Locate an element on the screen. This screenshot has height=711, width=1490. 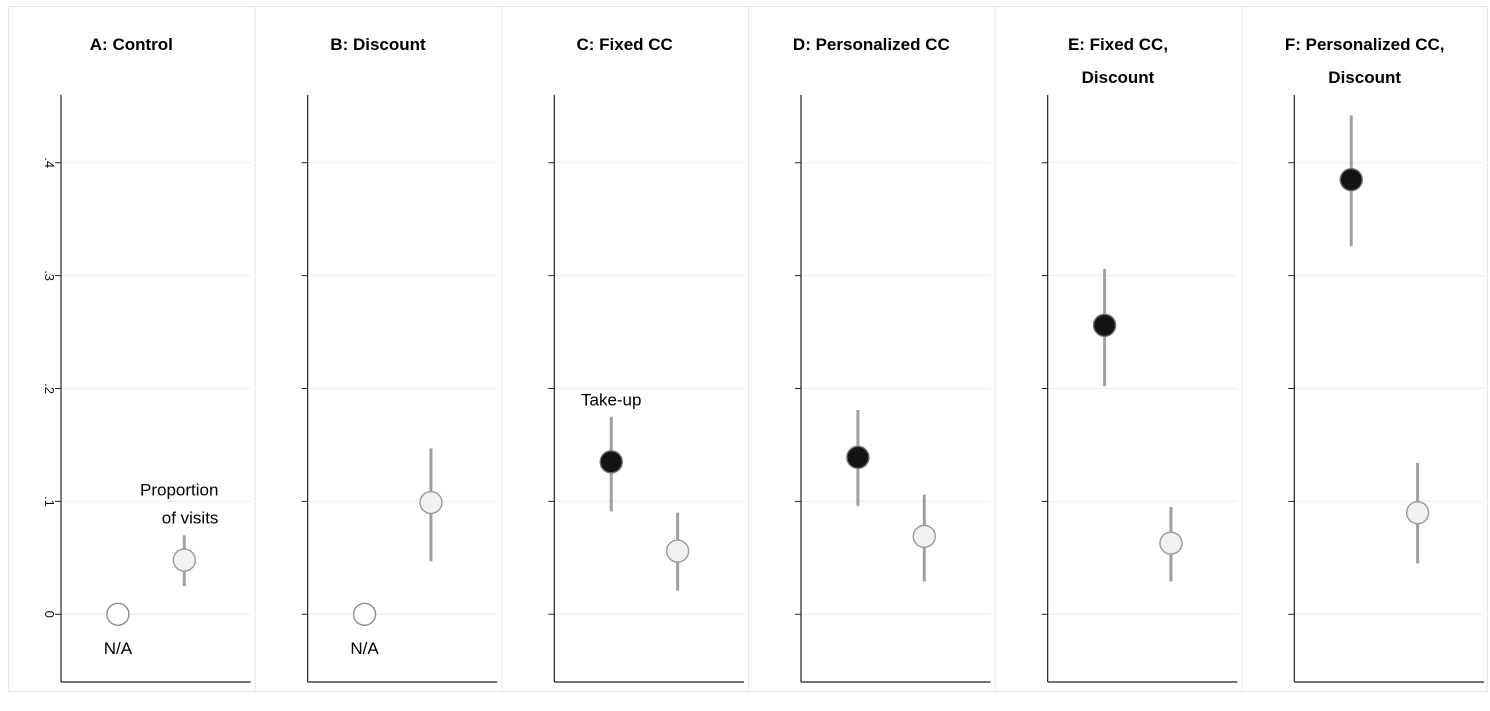
annotation-label: Proportion is located at coordinates (179, 490).